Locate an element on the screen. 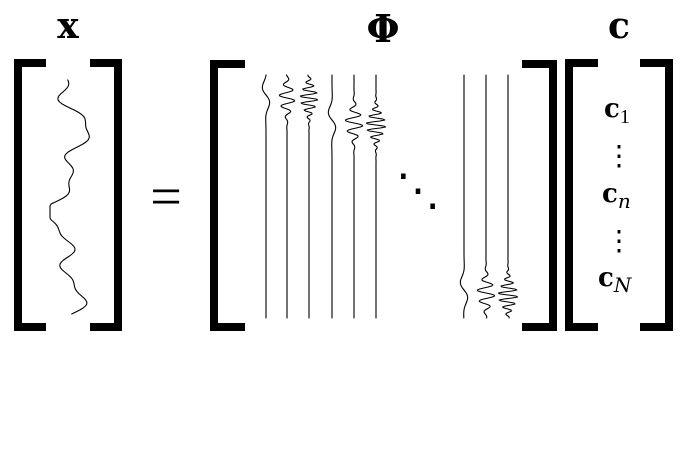 The width and height of the screenshot is (695, 472). coefficient-cn: cn is located at coordinates (616, 196).